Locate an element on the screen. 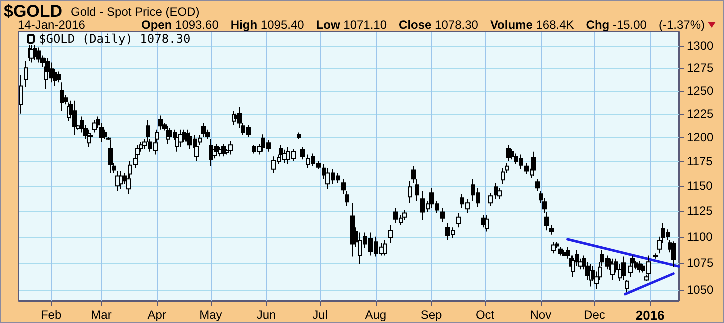 Image resolution: width=724 pixels, height=323 pixels. y-tick-label: 1275 is located at coordinates (700, 68).